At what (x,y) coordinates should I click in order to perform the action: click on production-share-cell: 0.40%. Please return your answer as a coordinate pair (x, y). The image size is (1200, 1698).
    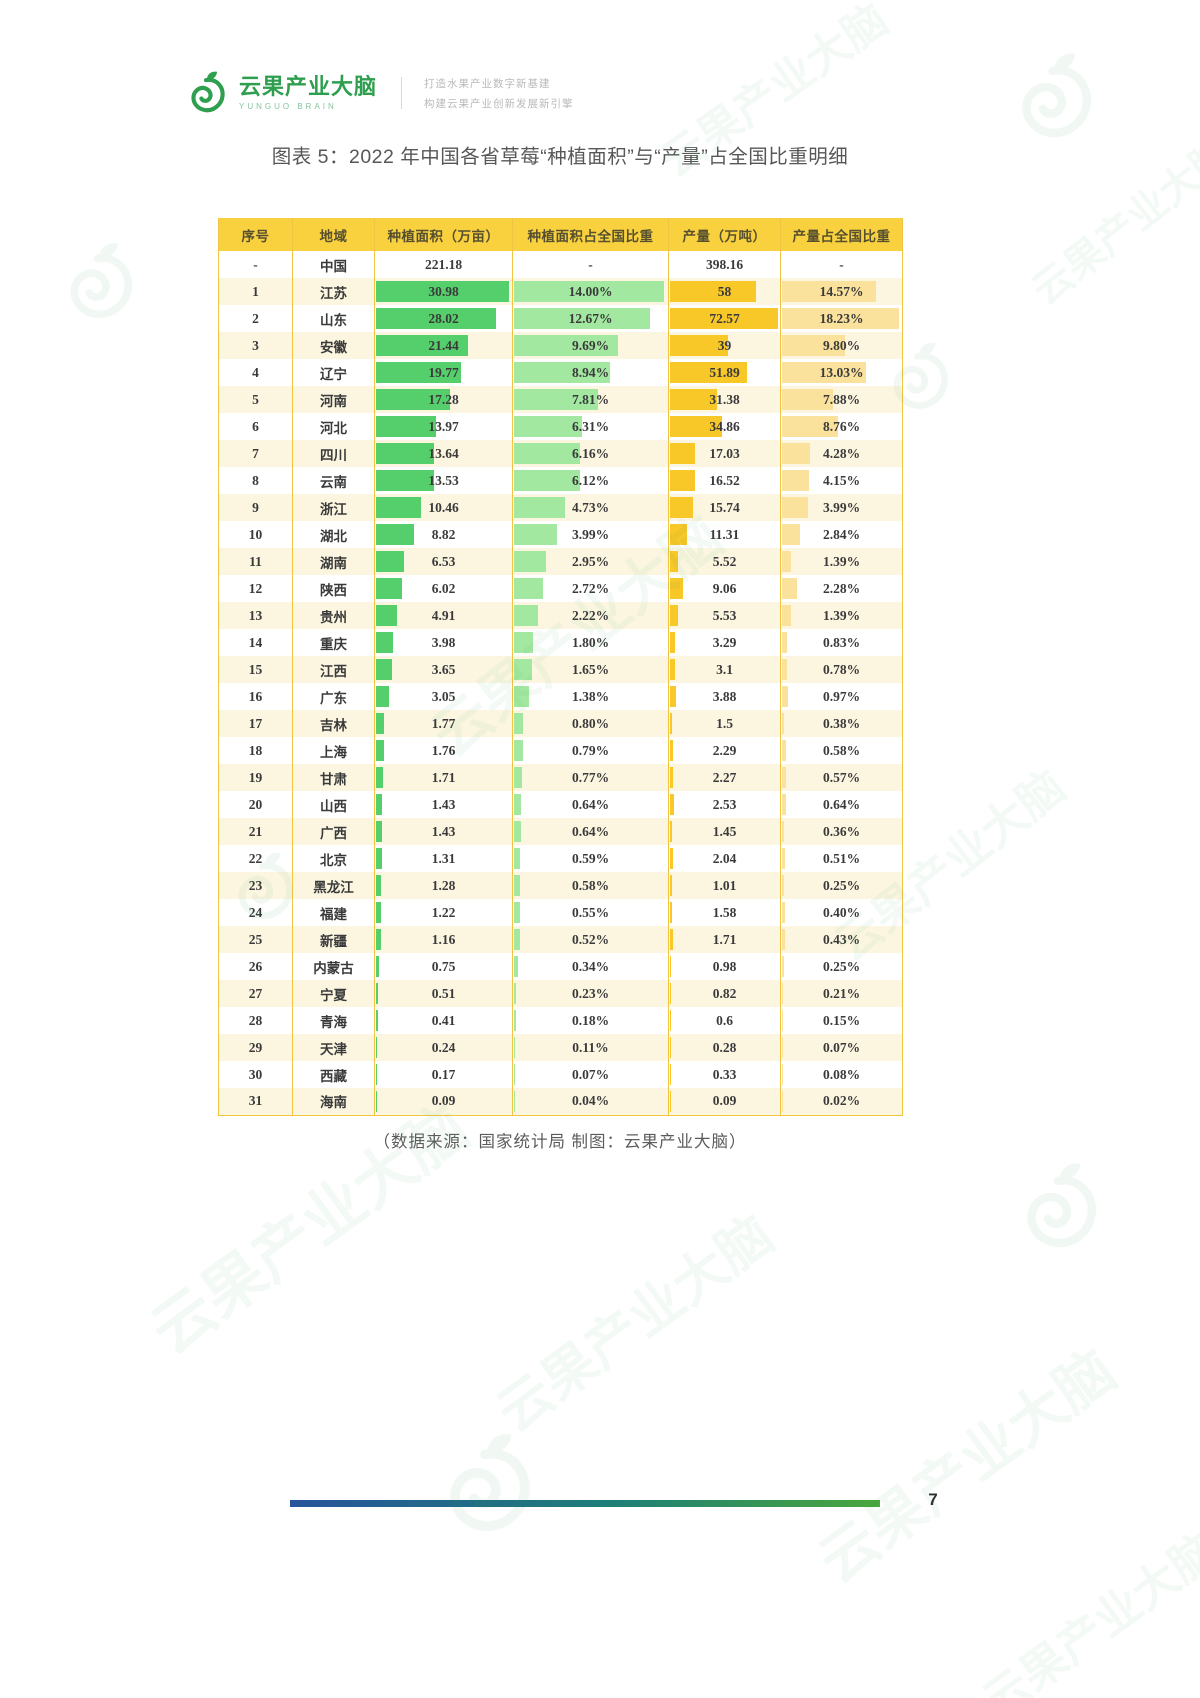
    Looking at the image, I should click on (841, 912).